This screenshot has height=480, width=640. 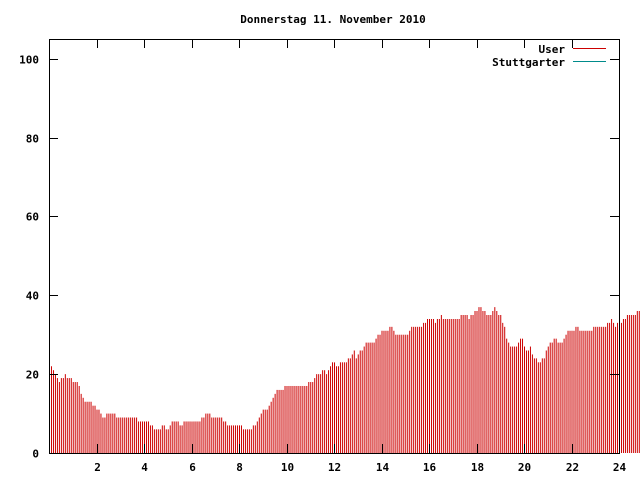 I want to click on y-tick-label: 60, so click(x=32, y=217).